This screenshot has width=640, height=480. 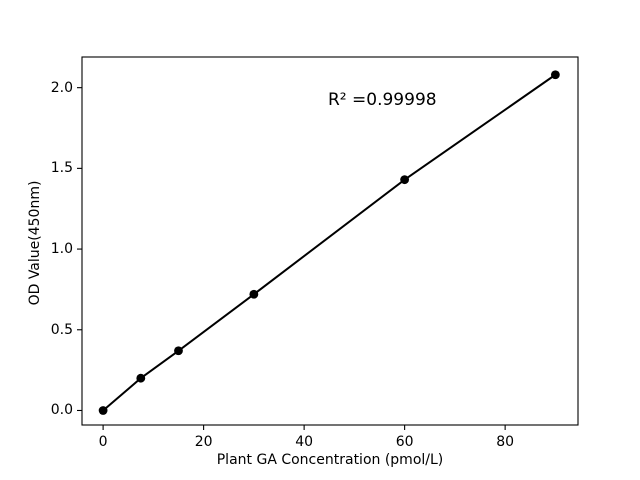 What do you see at coordinates (61, 410) in the screenshot?
I see `y-tick-label: 0.0` at bounding box center [61, 410].